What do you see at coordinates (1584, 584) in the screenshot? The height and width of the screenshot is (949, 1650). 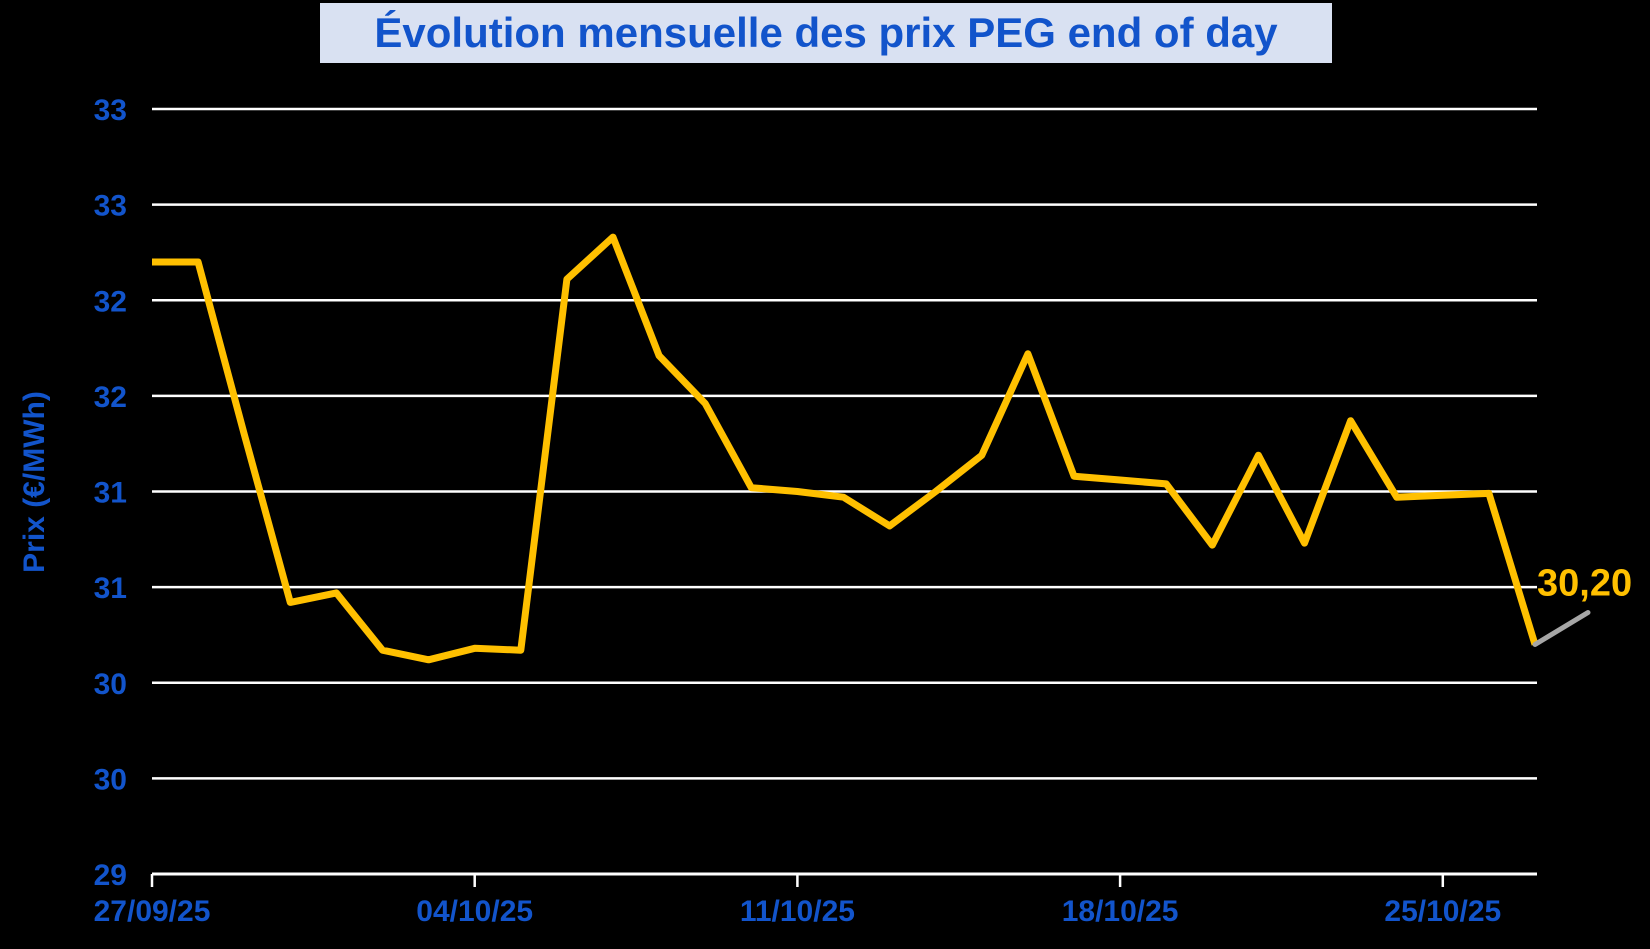 I see `last-value-label: 30,20` at bounding box center [1584, 584].